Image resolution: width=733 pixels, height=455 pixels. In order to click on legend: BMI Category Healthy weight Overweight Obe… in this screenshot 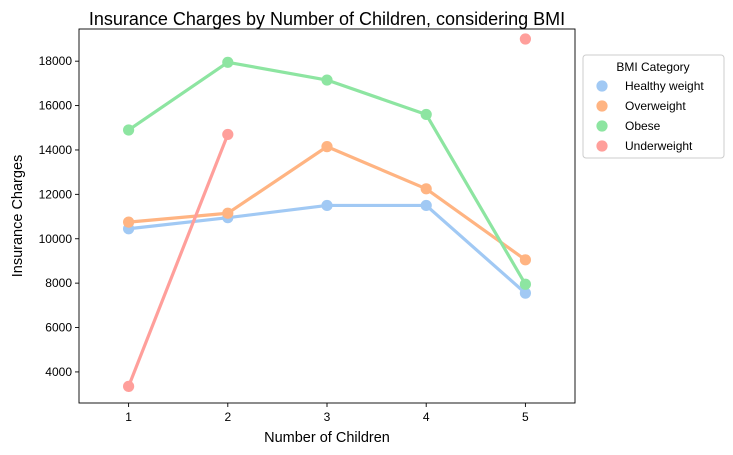, I will do `click(653, 106)`.